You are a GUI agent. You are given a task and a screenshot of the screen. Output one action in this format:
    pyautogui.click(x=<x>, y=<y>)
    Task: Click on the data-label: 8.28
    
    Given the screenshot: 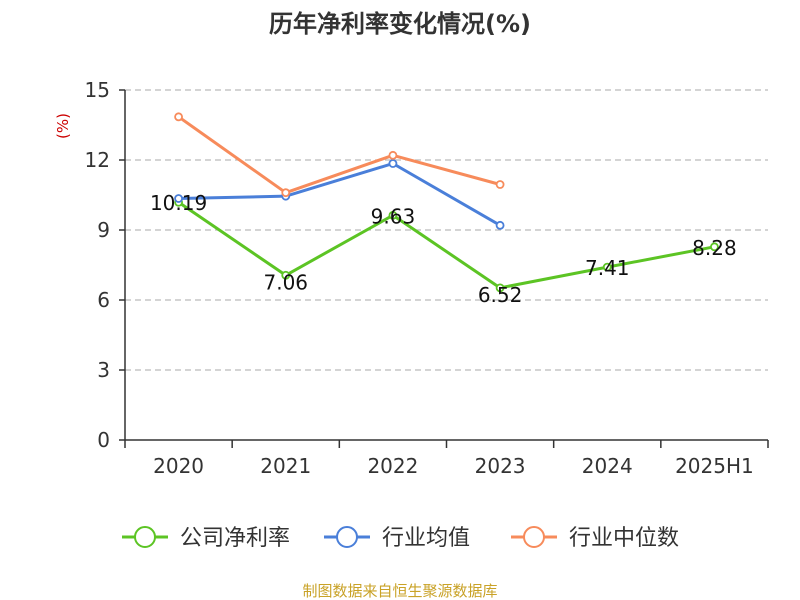 What is the action you would take?
    pyautogui.click(x=714, y=248)
    